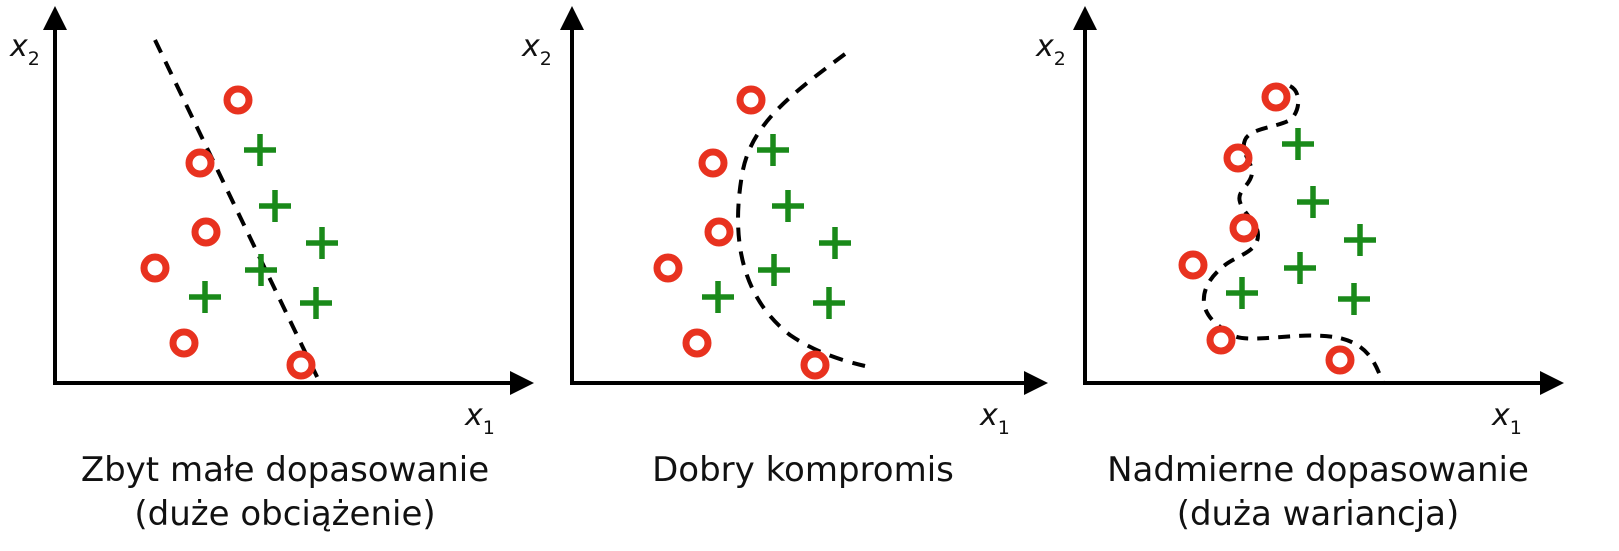  I want to click on caption-line-1: Zbyt małe dopasowanie, so click(285, 470).